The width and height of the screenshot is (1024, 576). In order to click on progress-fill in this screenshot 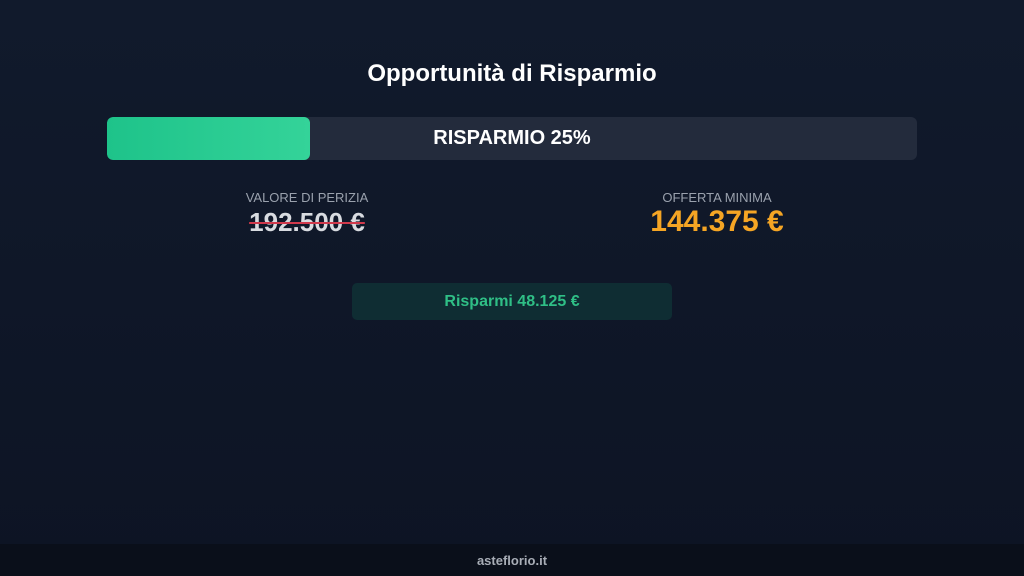, I will do `click(208, 138)`.